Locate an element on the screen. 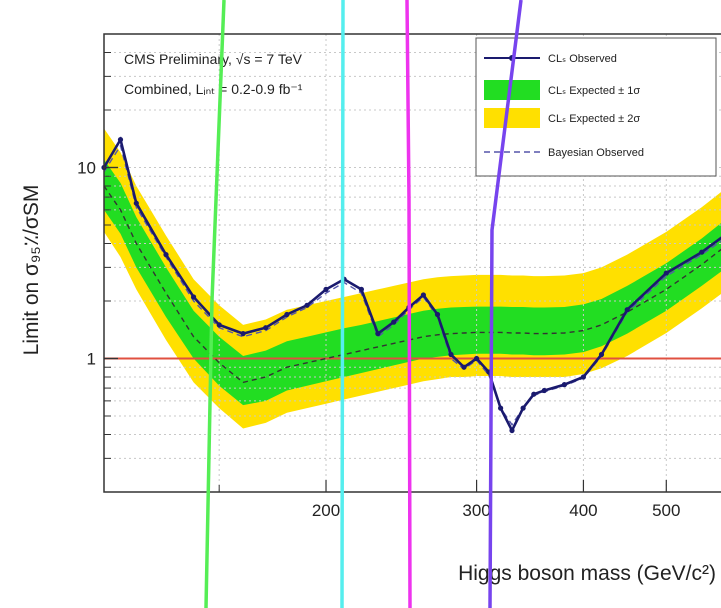 Image resolution: width=721 pixels, height=608 pixels. annotation-line-2: Combined, Lᵢₙₜ = 0.2-0.9 fb⁻¹ is located at coordinates (213, 89).